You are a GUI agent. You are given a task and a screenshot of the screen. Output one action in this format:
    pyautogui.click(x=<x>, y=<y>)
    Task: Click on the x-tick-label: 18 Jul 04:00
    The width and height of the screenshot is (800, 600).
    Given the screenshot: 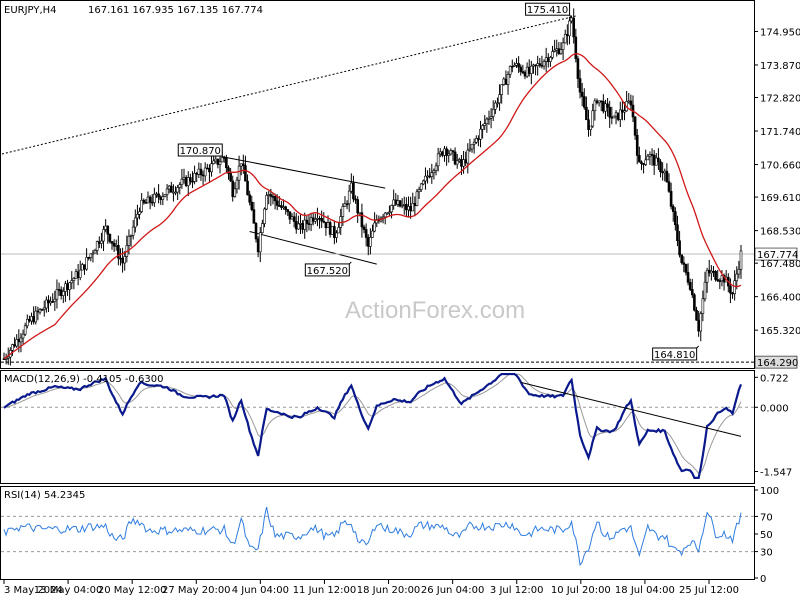 What is the action you would take?
    pyautogui.click(x=645, y=590)
    